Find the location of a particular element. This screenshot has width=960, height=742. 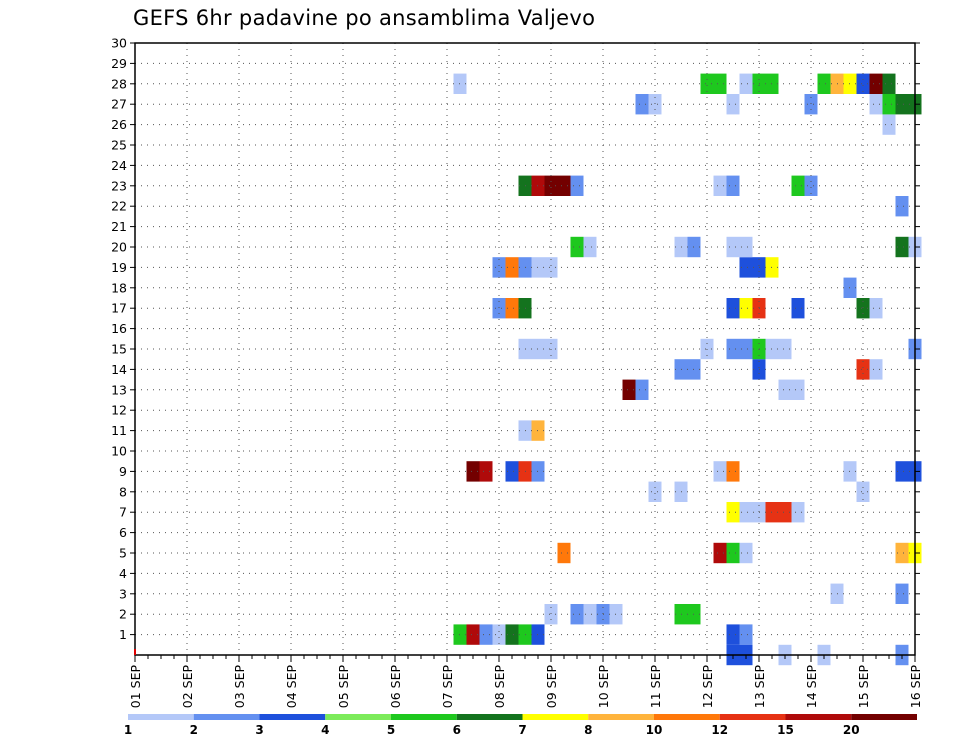

legend-label: 15 is located at coordinates (785, 730).